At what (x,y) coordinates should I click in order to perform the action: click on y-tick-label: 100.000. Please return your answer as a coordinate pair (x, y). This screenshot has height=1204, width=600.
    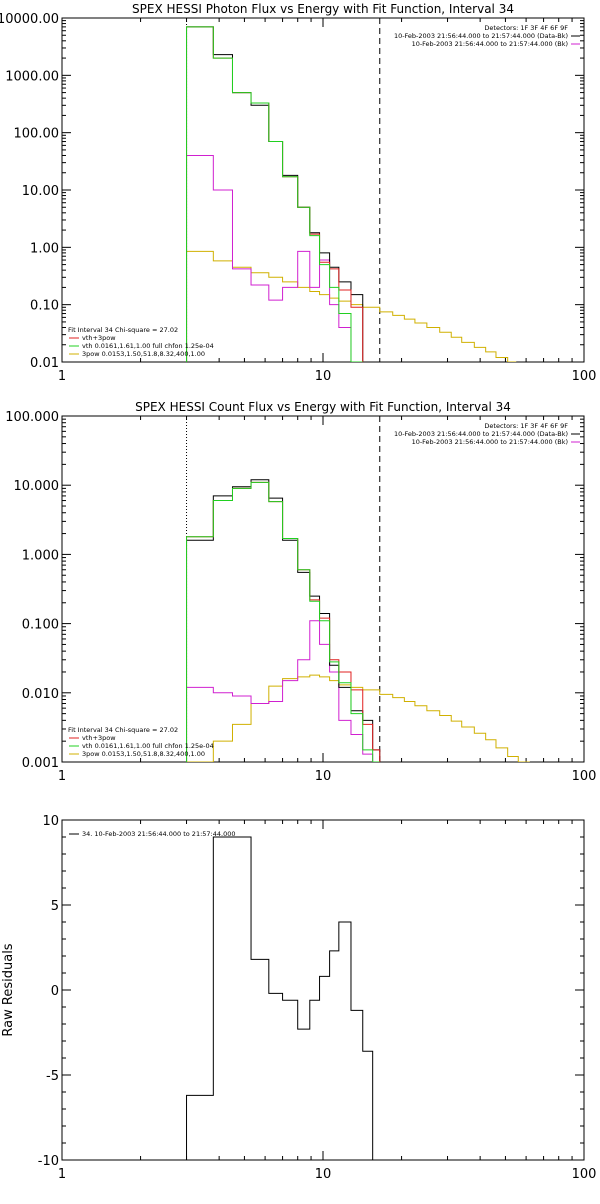
    Looking at the image, I should click on (32, 417).